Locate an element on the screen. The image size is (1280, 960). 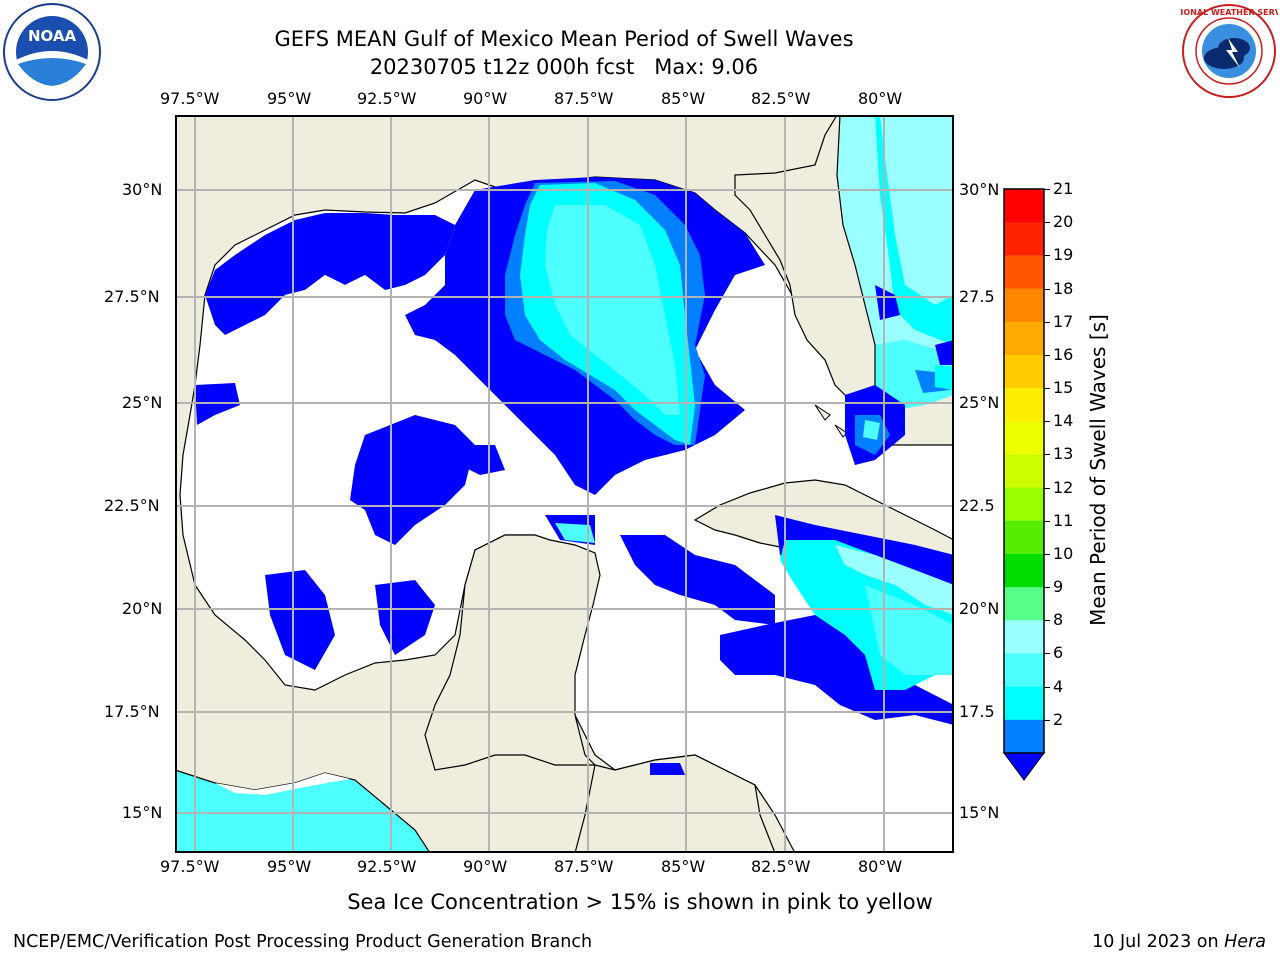
colorbar-tick-label: 20 is located at coordinates (1063, 222).